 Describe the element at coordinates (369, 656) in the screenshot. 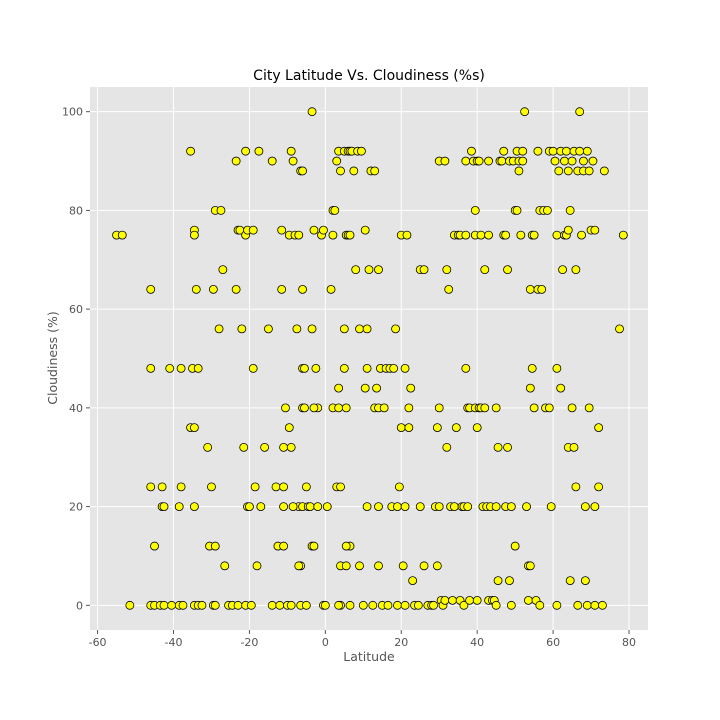

I see `x-axis-label: Latitude` at that location.